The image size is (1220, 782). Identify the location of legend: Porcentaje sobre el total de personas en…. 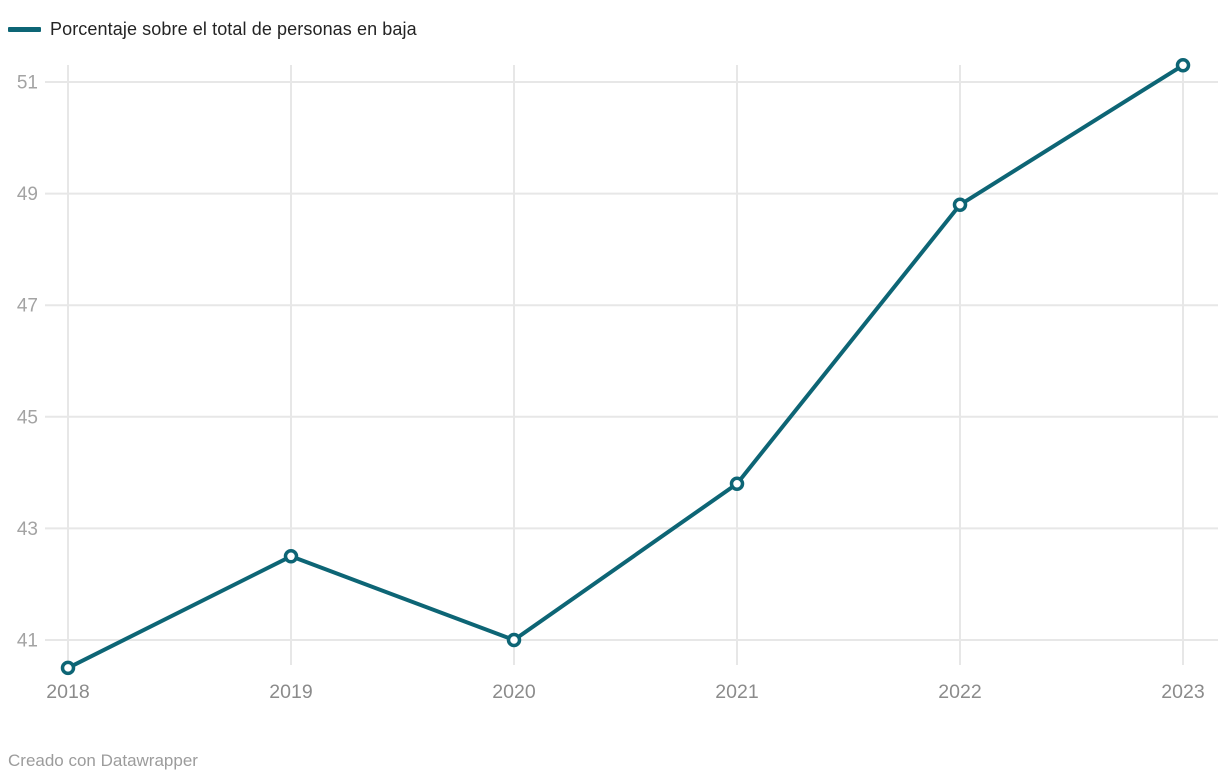
(212, 29).